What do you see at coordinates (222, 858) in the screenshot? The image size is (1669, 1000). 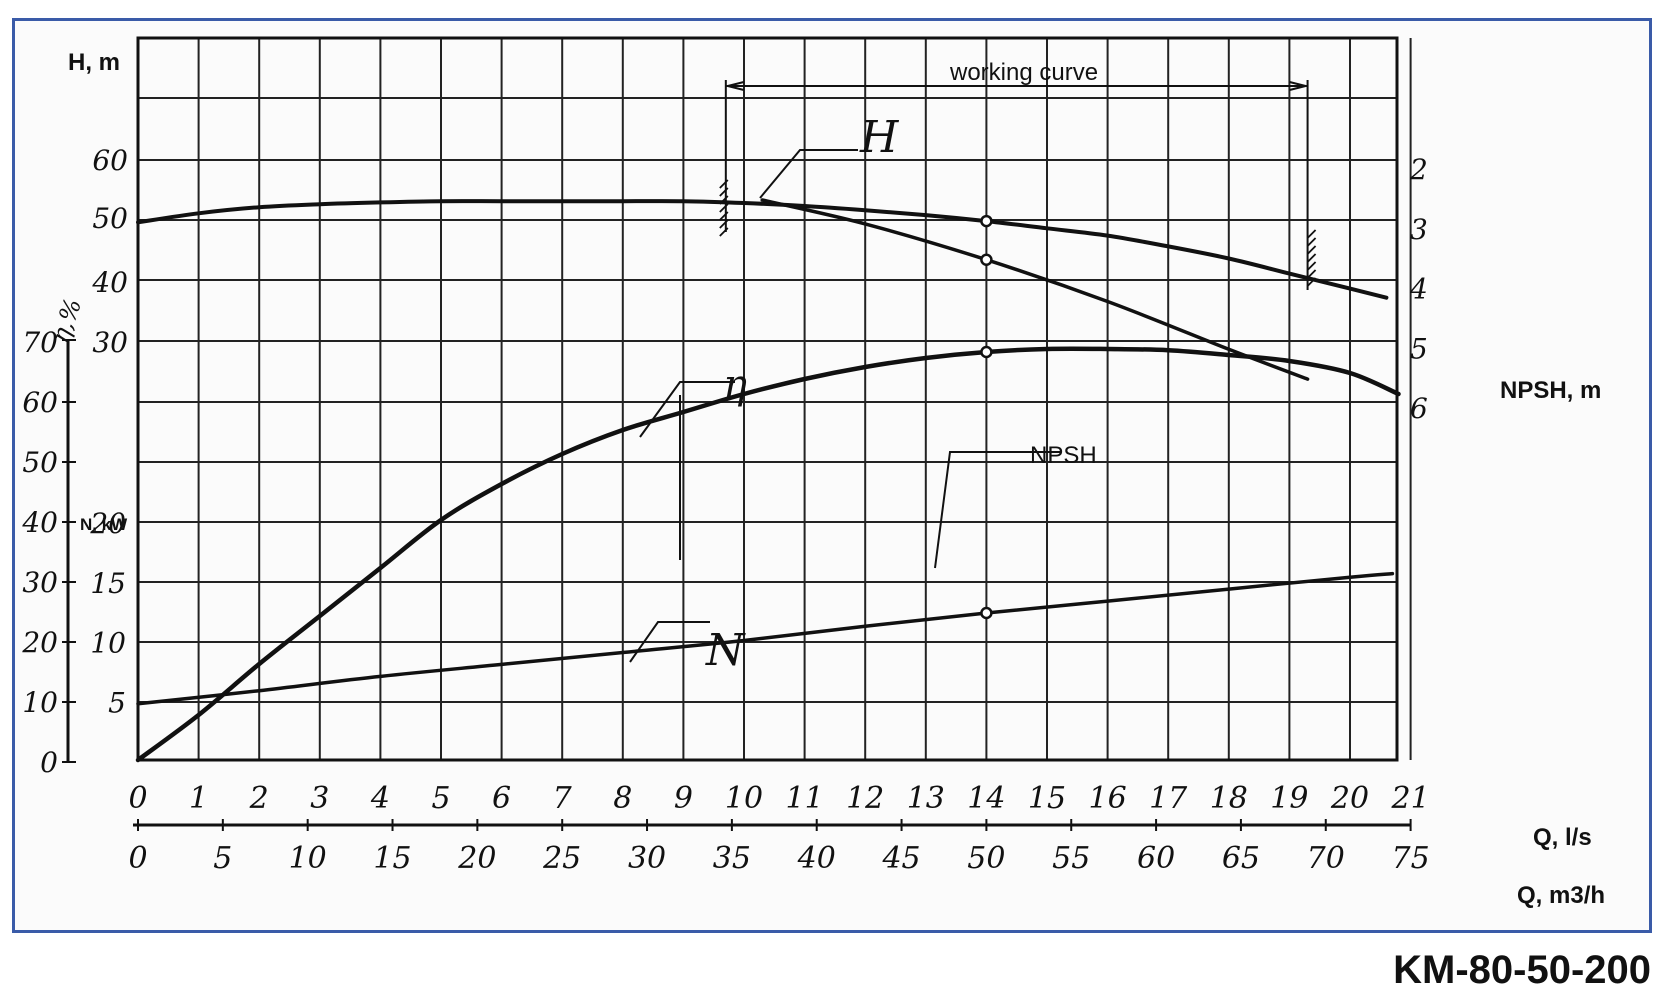 I see `m3h-tick-label: 5` at bounding box center [222, 858].